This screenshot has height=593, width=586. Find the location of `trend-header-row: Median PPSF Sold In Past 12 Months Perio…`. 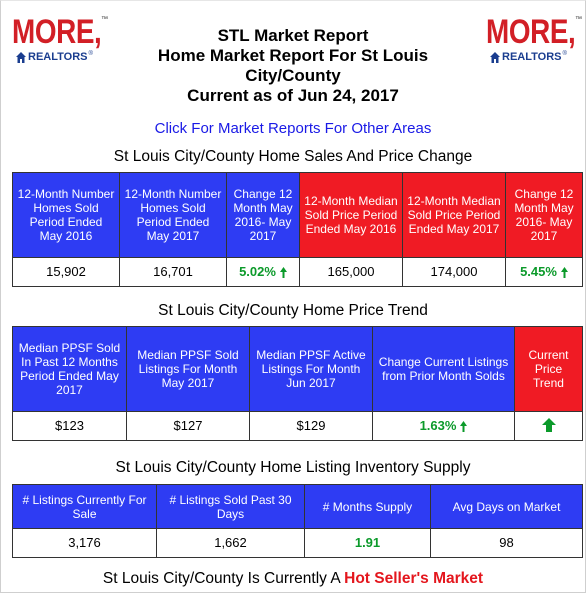

trend-header-row: Median PPSF Sold In Past 12 Months Perio… is located at coordinates (297, 369).